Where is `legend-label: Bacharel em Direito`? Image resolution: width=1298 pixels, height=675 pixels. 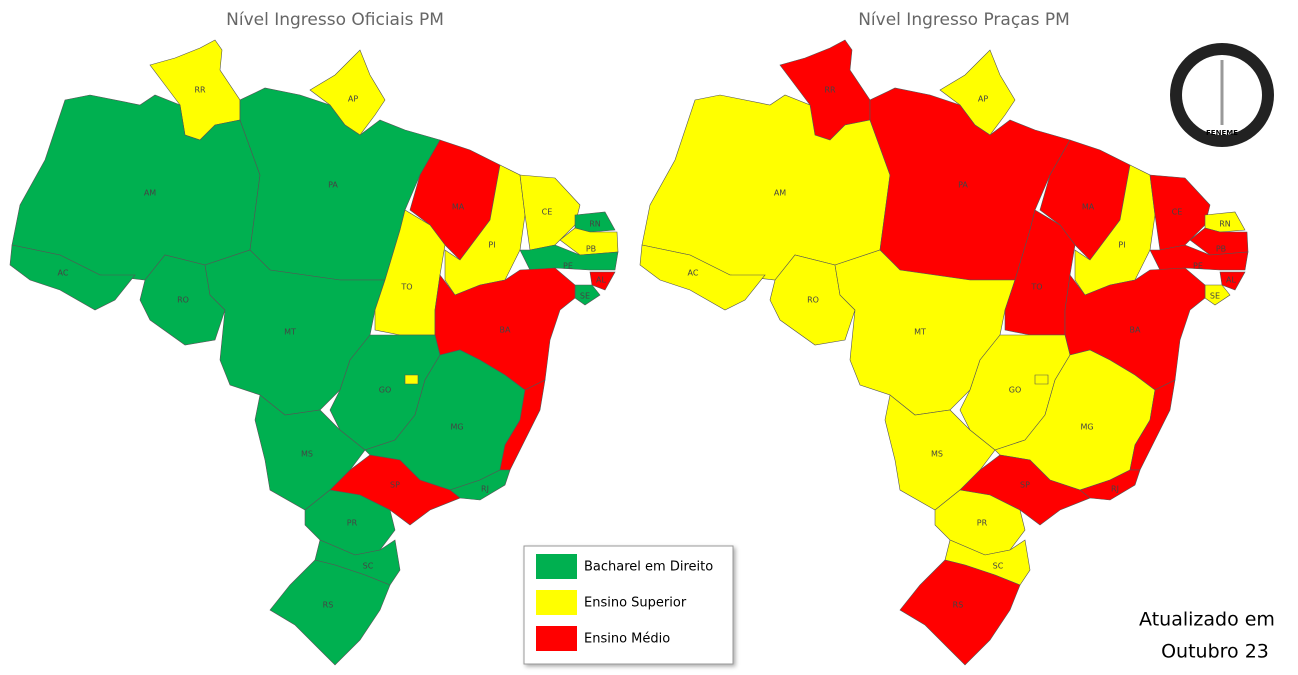
legend-label: Bacharel em Direito is located at coordinates (648, 567).